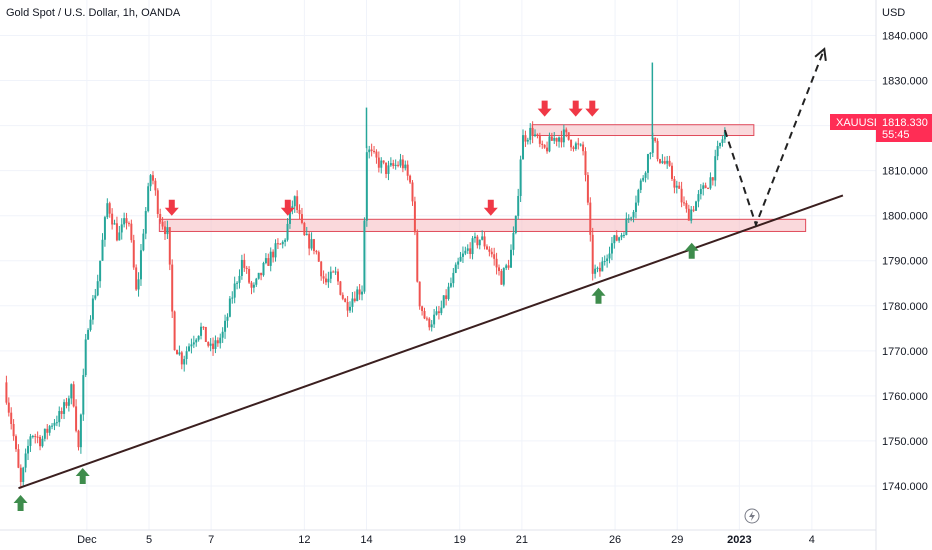 This screenshot has height=550, width=932. What do you see at coordinates (905, 487) in the screenshot?
I see `y-tick-label: 1740.000` at bounding box center [905, 487].